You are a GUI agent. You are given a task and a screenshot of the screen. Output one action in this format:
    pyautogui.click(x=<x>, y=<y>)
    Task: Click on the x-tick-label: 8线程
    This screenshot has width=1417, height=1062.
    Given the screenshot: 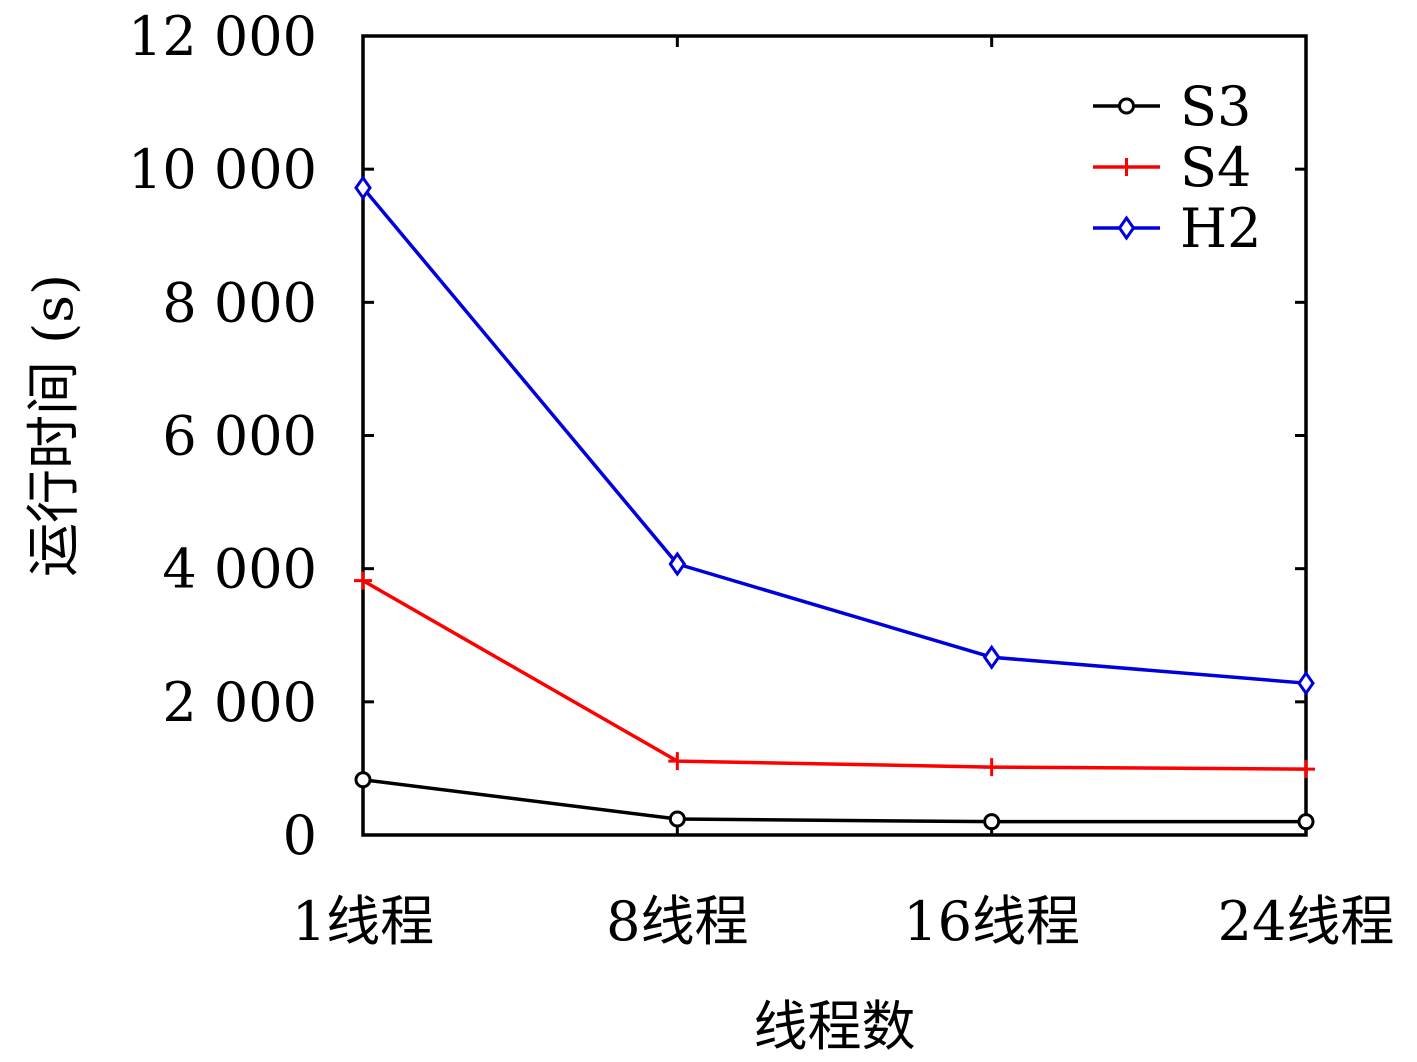 What is the action you would take?
    pyautogui.click(x=677, y=921)
    